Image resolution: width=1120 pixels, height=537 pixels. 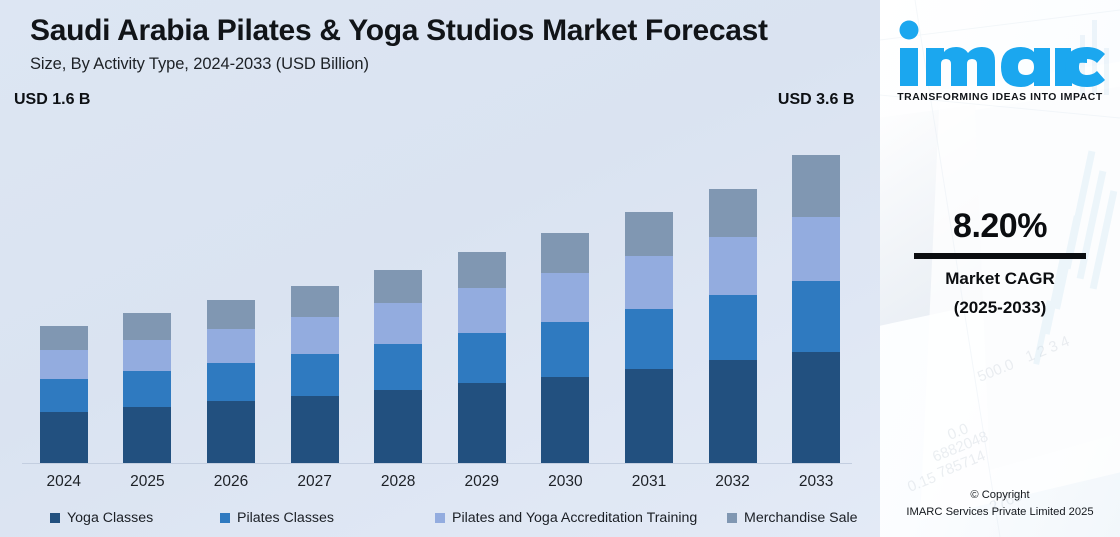 What do you see at coordinates (801, 518) in the screenshot?
I see `legend-label: Merchandise Sale` at bounding box center [801, 518].